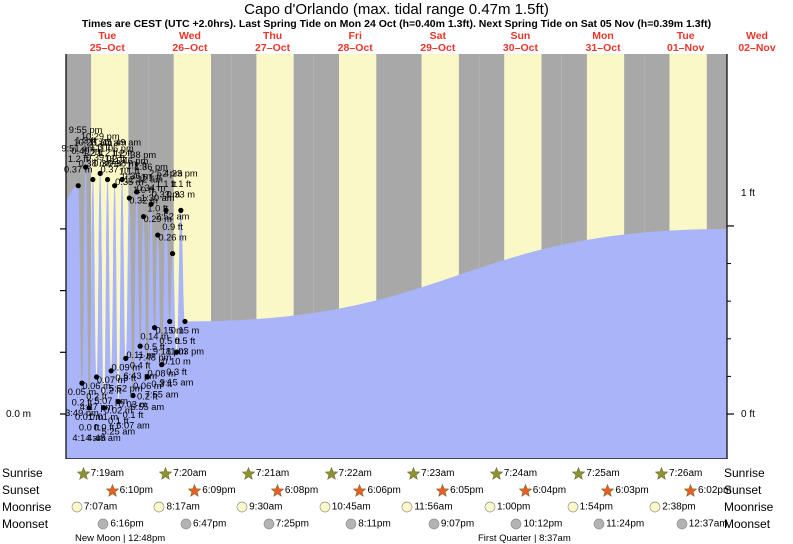 Image resolution: width=793 pixels, height=544 pixels. I want to click on moonset-cell-time: 6:16pm, so click(127, 524).